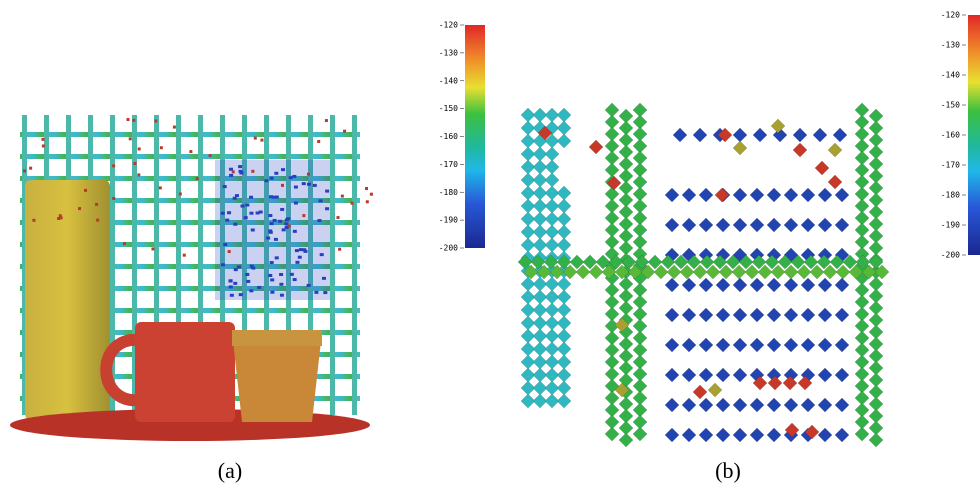 The width and height of the screenshot is (980, 492). What do you see at coordinates (120, 370) in the screenshot?
I see `mug-handle` at bounding box center [120, 370].